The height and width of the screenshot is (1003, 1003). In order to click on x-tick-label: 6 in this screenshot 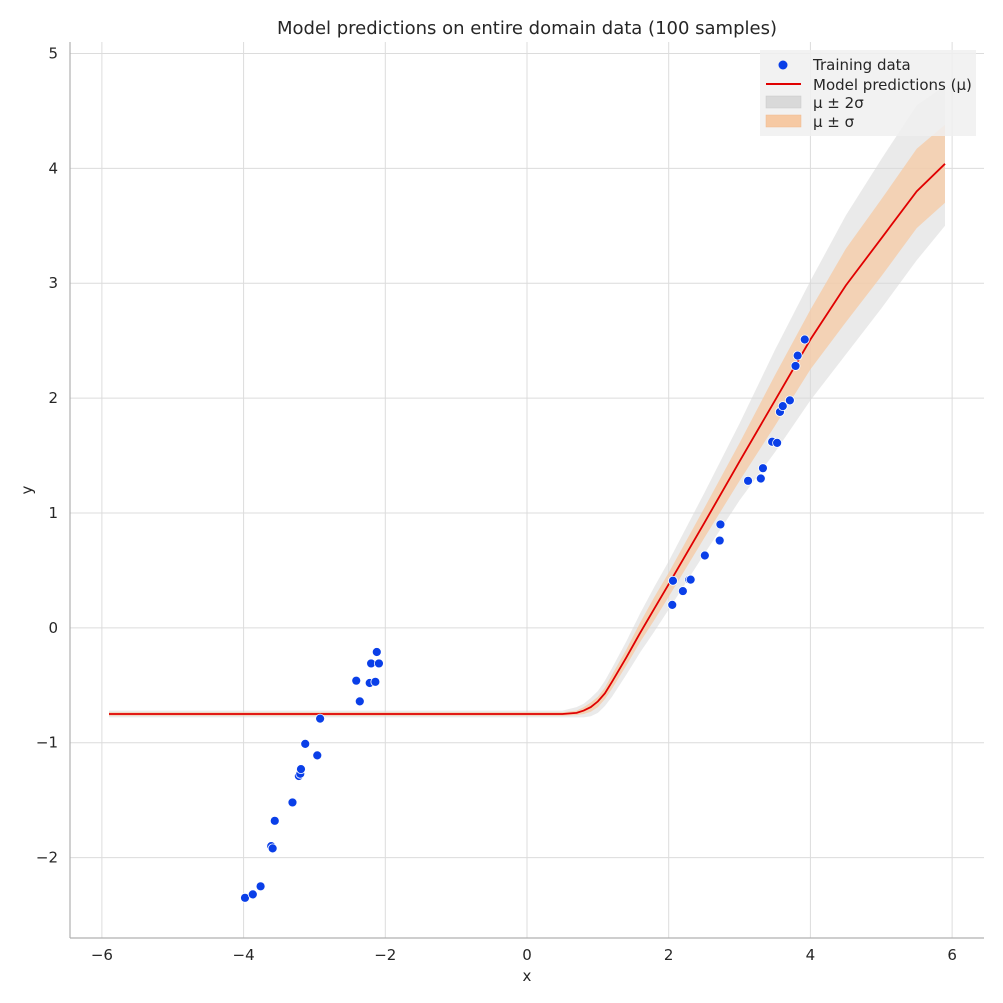, I will do `click(952, 955)`.